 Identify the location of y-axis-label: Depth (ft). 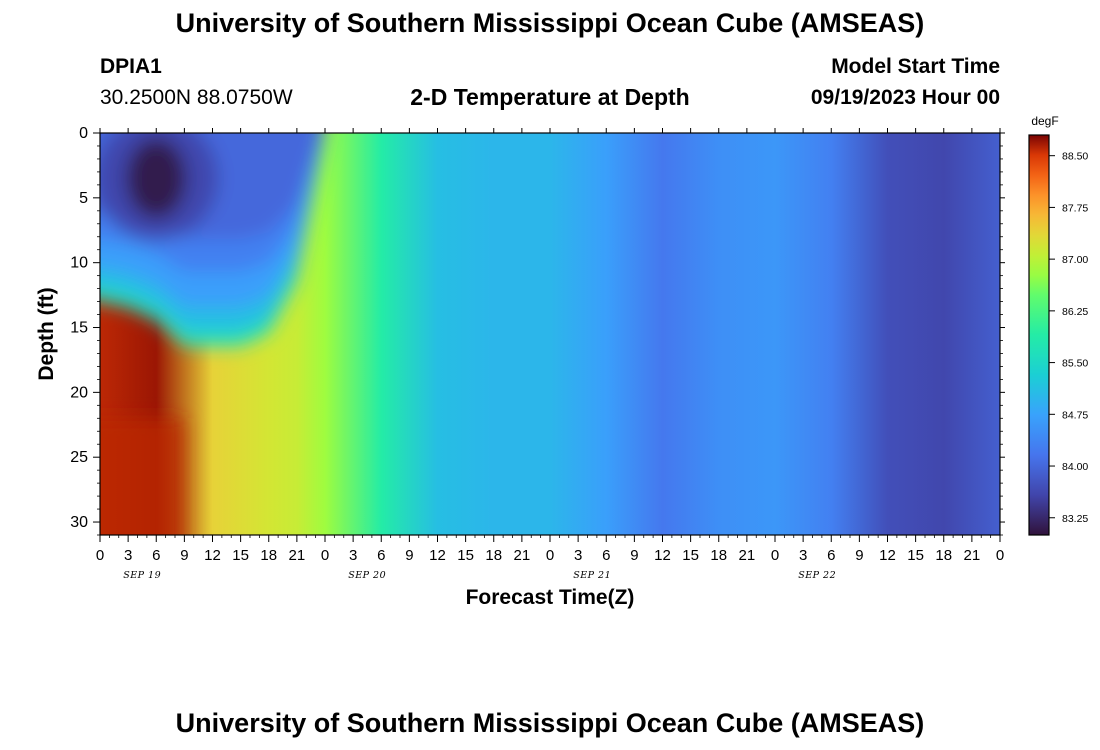
(46, 333).